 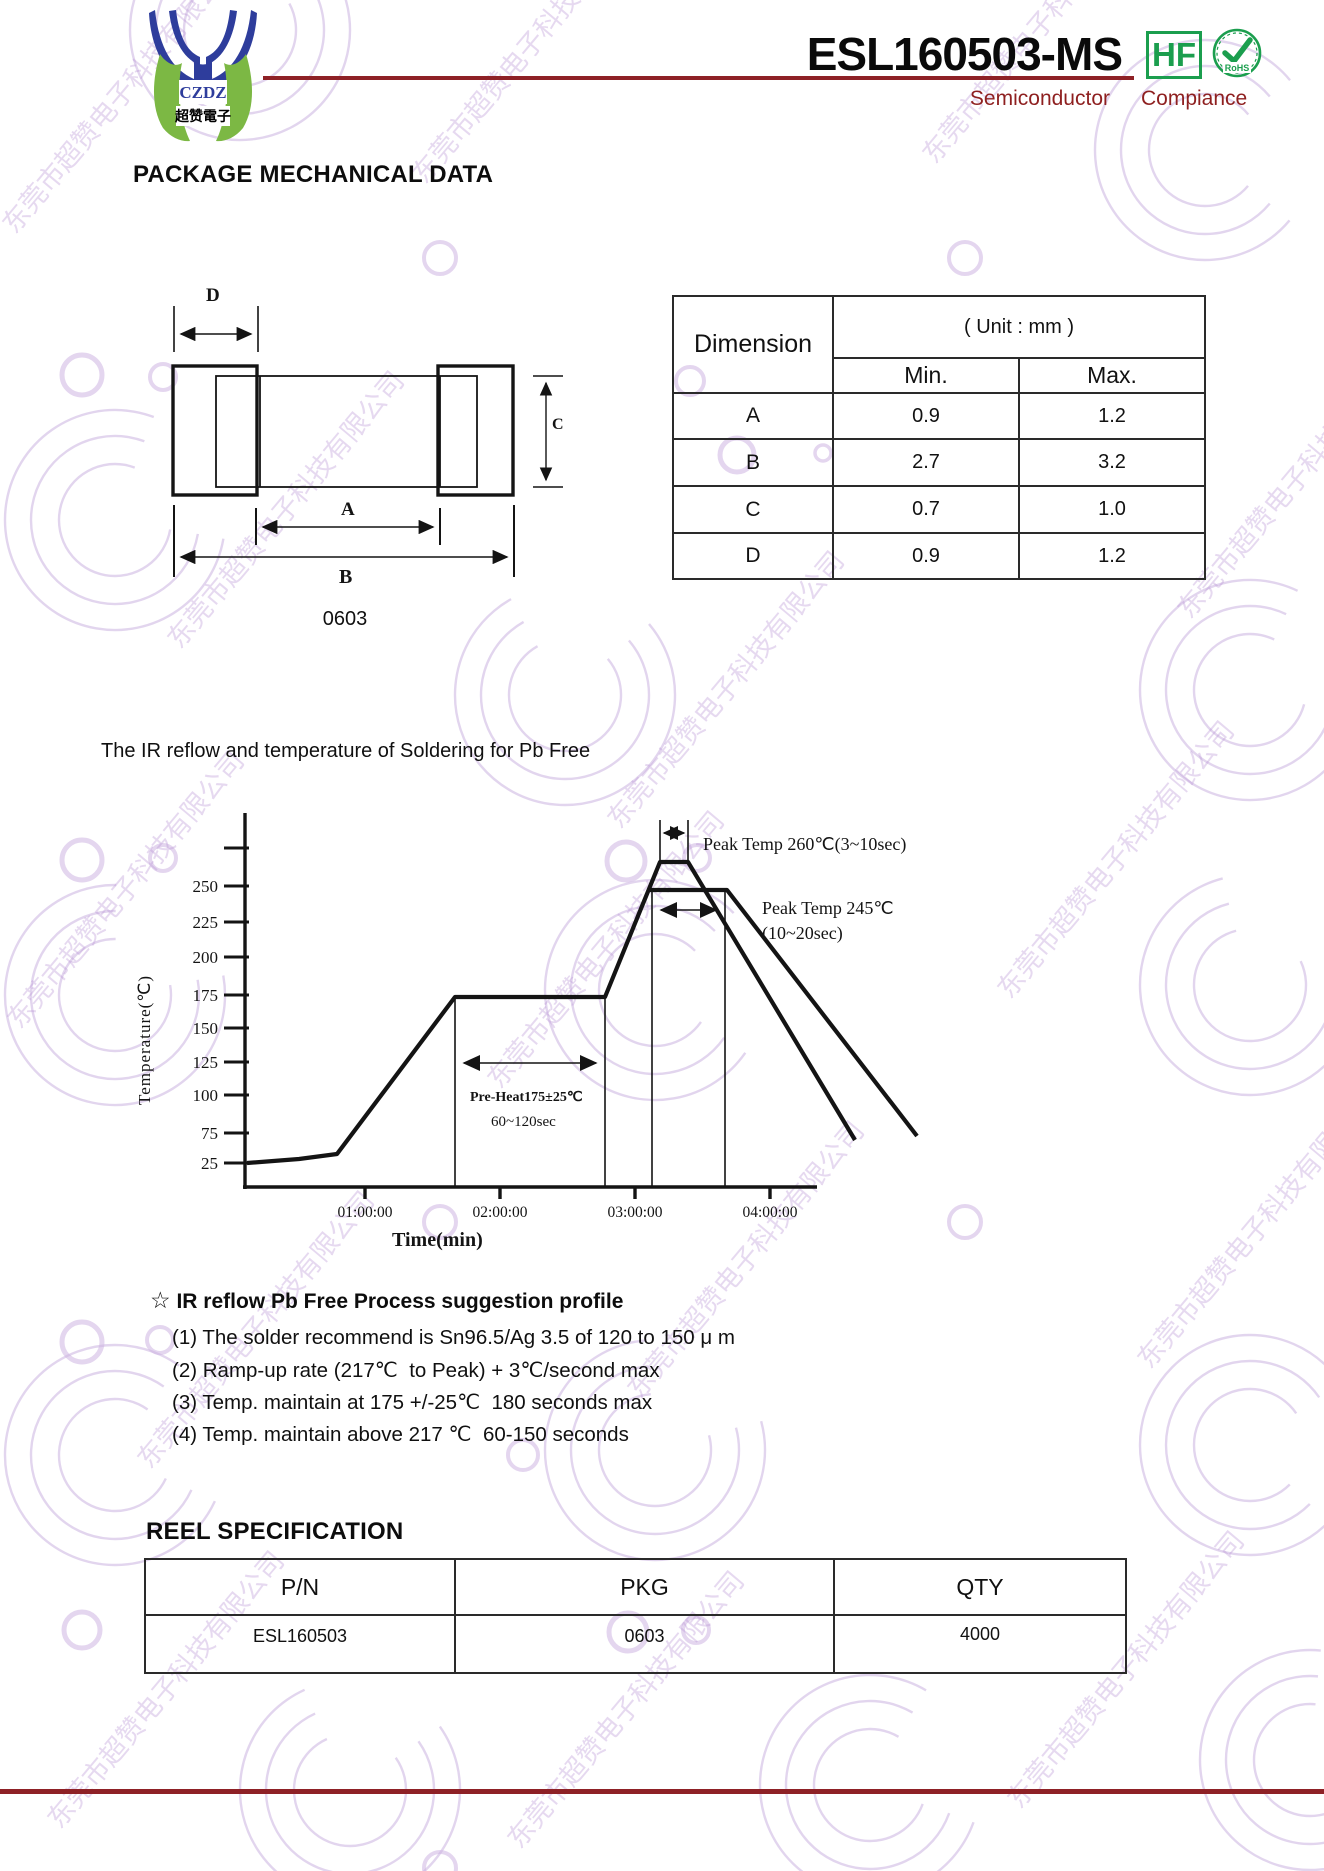 I want to click on reel-value-pn: ESL160503, so click(x=300, y=1644).